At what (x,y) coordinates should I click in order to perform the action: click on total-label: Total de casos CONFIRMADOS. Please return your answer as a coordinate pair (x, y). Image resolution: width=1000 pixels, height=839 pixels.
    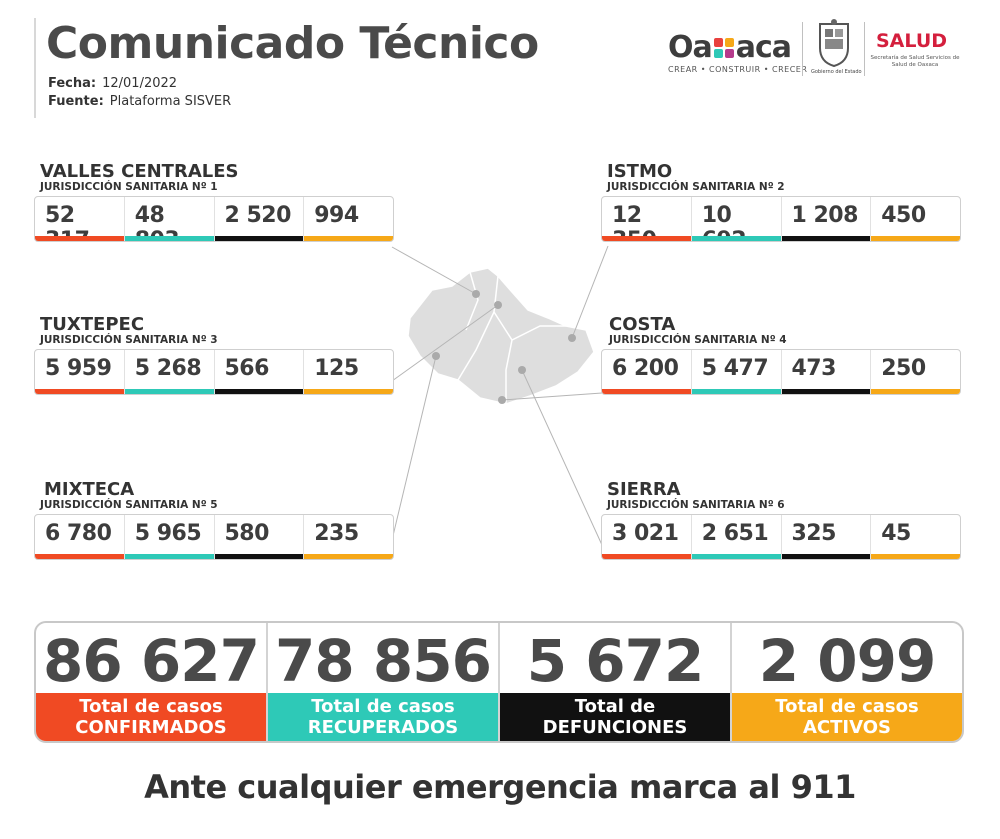
    Looking at the image, I should click on (151, 717).